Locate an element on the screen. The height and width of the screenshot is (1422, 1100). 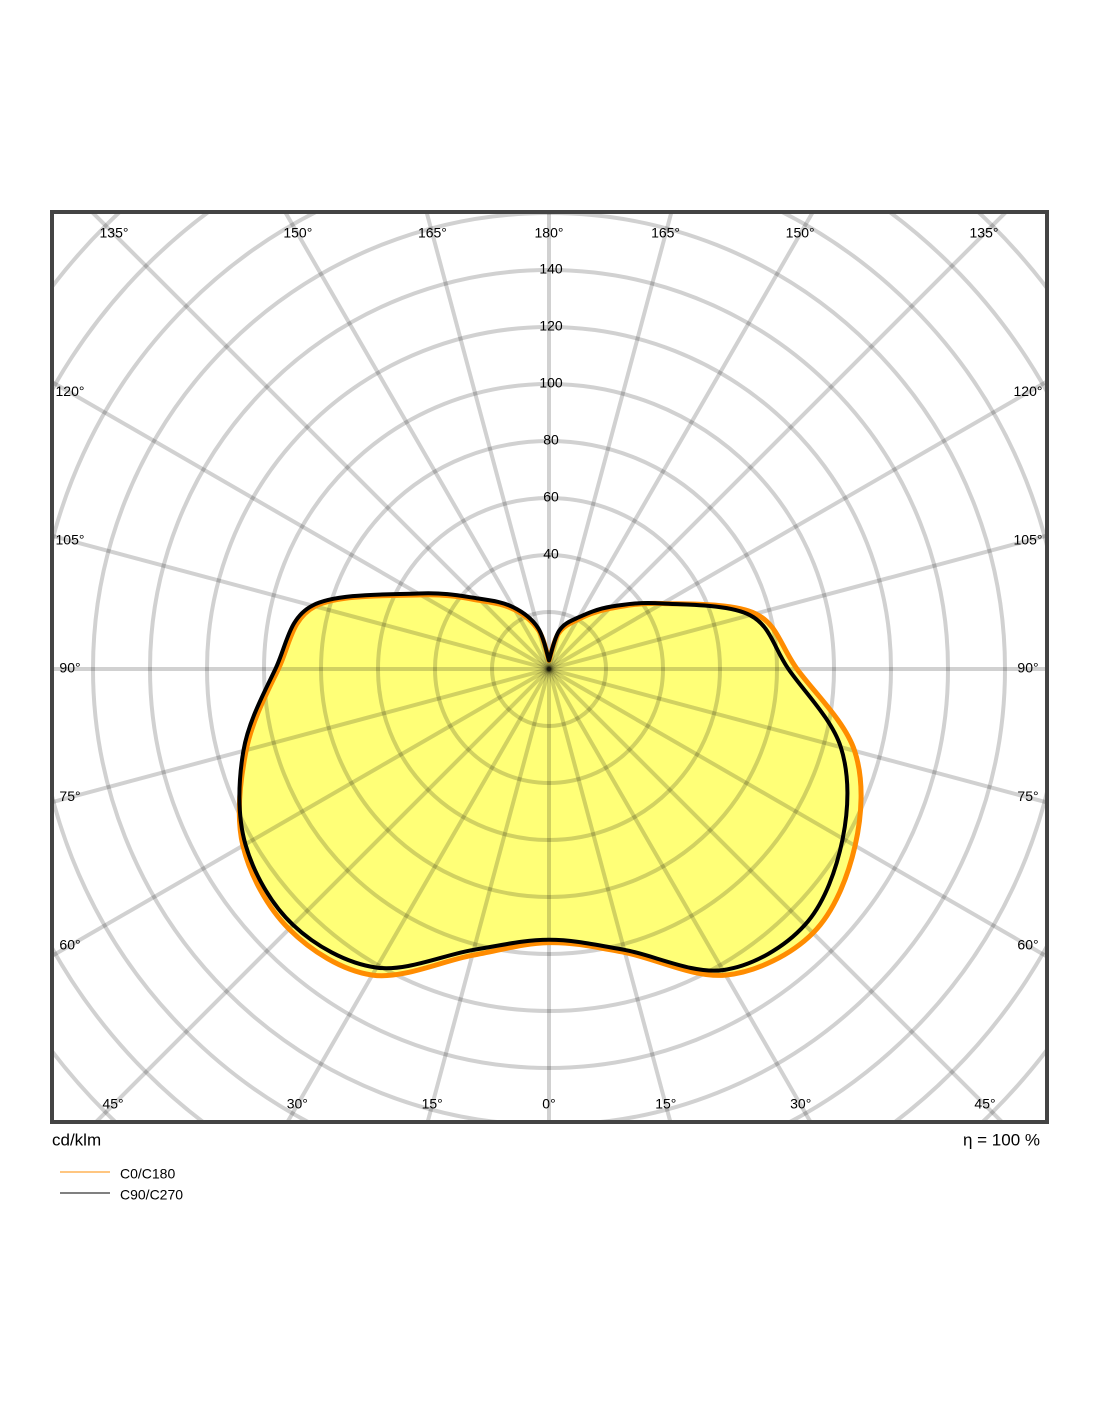
distribution-curve is located at coordinates (543, 782).